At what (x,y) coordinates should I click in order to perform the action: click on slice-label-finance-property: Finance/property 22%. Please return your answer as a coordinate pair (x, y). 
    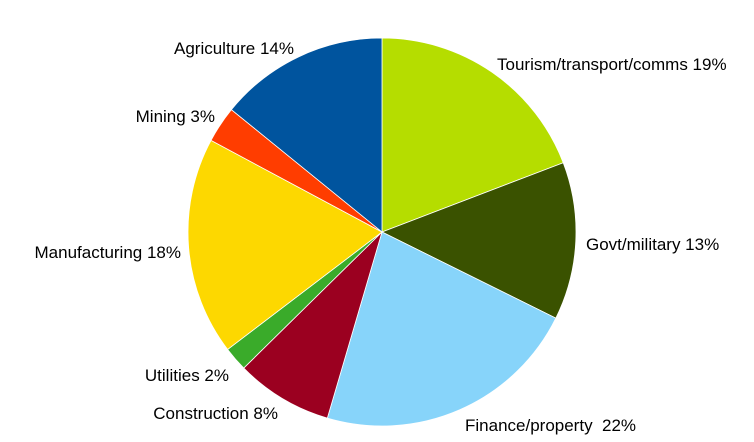
    Looking at the image, I should click on (550, 425).